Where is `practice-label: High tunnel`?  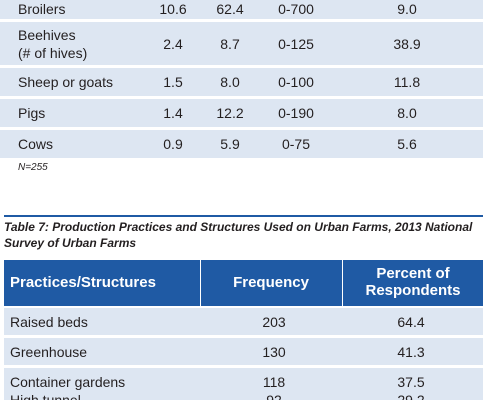
practice-label: High tunnel is located at coordinates (45, 396).